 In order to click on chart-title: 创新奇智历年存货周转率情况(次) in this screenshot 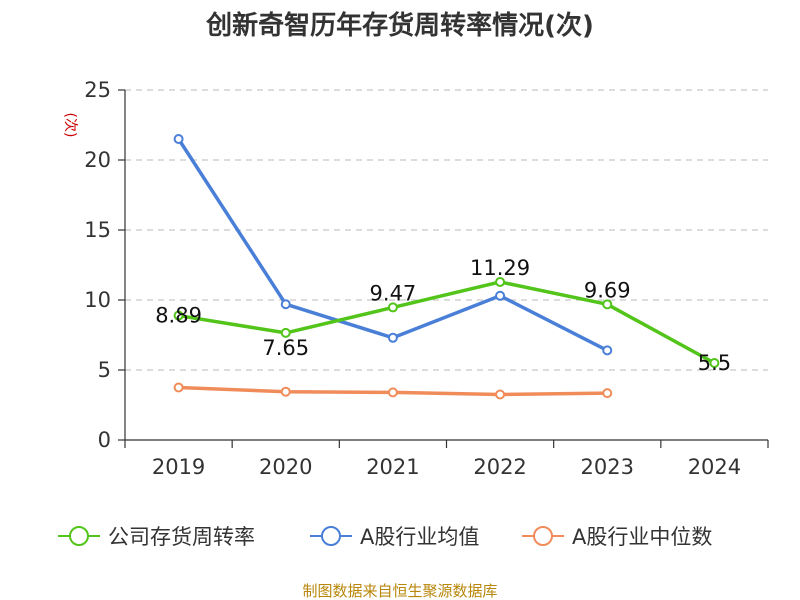, I will do `click(399, 25)`.